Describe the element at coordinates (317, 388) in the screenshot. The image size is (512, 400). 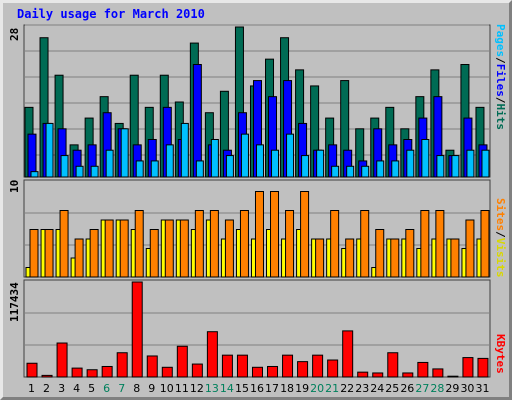
I see `x-tick-label: 20` at that location.